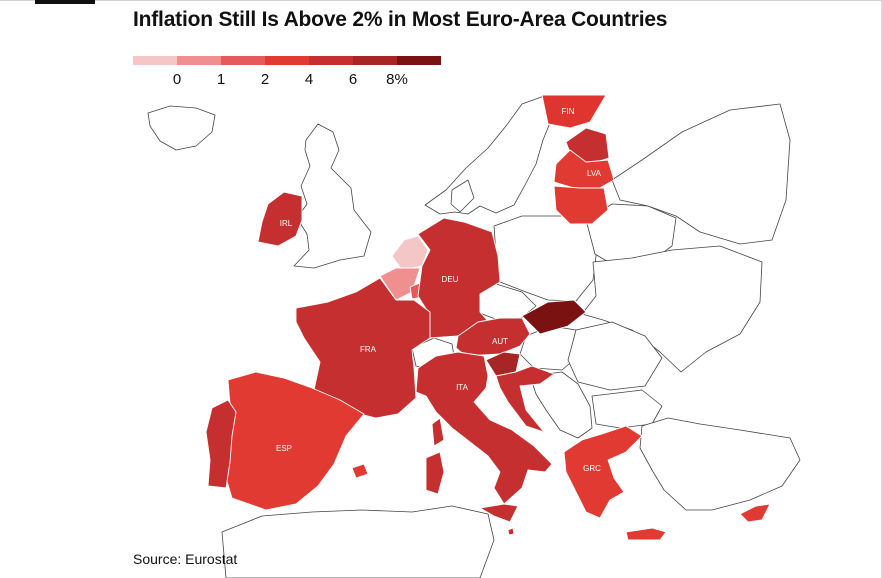 This screenshot has width=883, height=578. What do you see at coordinates (646, 534) in the screenshot?
I see `country-greece-crete` at bounding box center [646, 534].